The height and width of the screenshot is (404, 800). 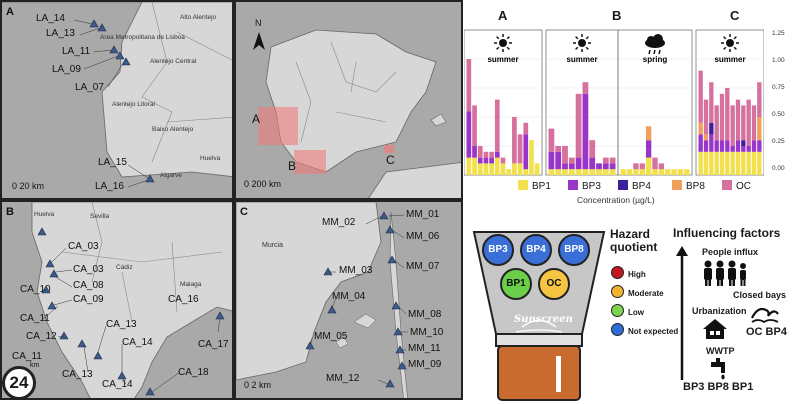 What do you see at coordinates (423, 266) in the screenshot?
I see `site-label: MM_07` at bounding box center [423, 266].